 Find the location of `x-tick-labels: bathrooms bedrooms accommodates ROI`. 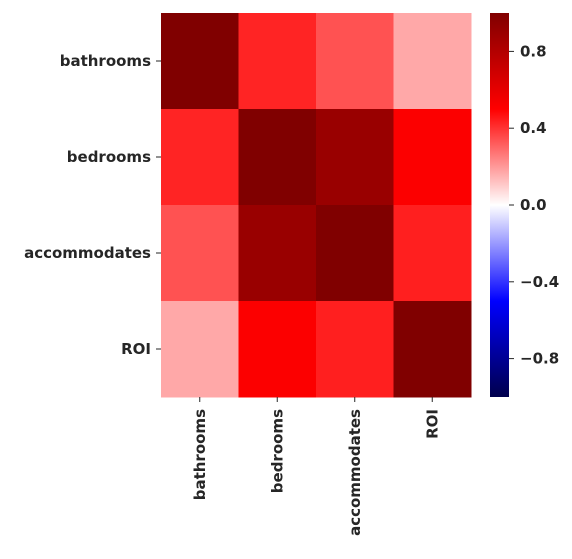

x-tick-labels: bathrooms bedrooms accommodates ROI is located at coordinates (316, 466).